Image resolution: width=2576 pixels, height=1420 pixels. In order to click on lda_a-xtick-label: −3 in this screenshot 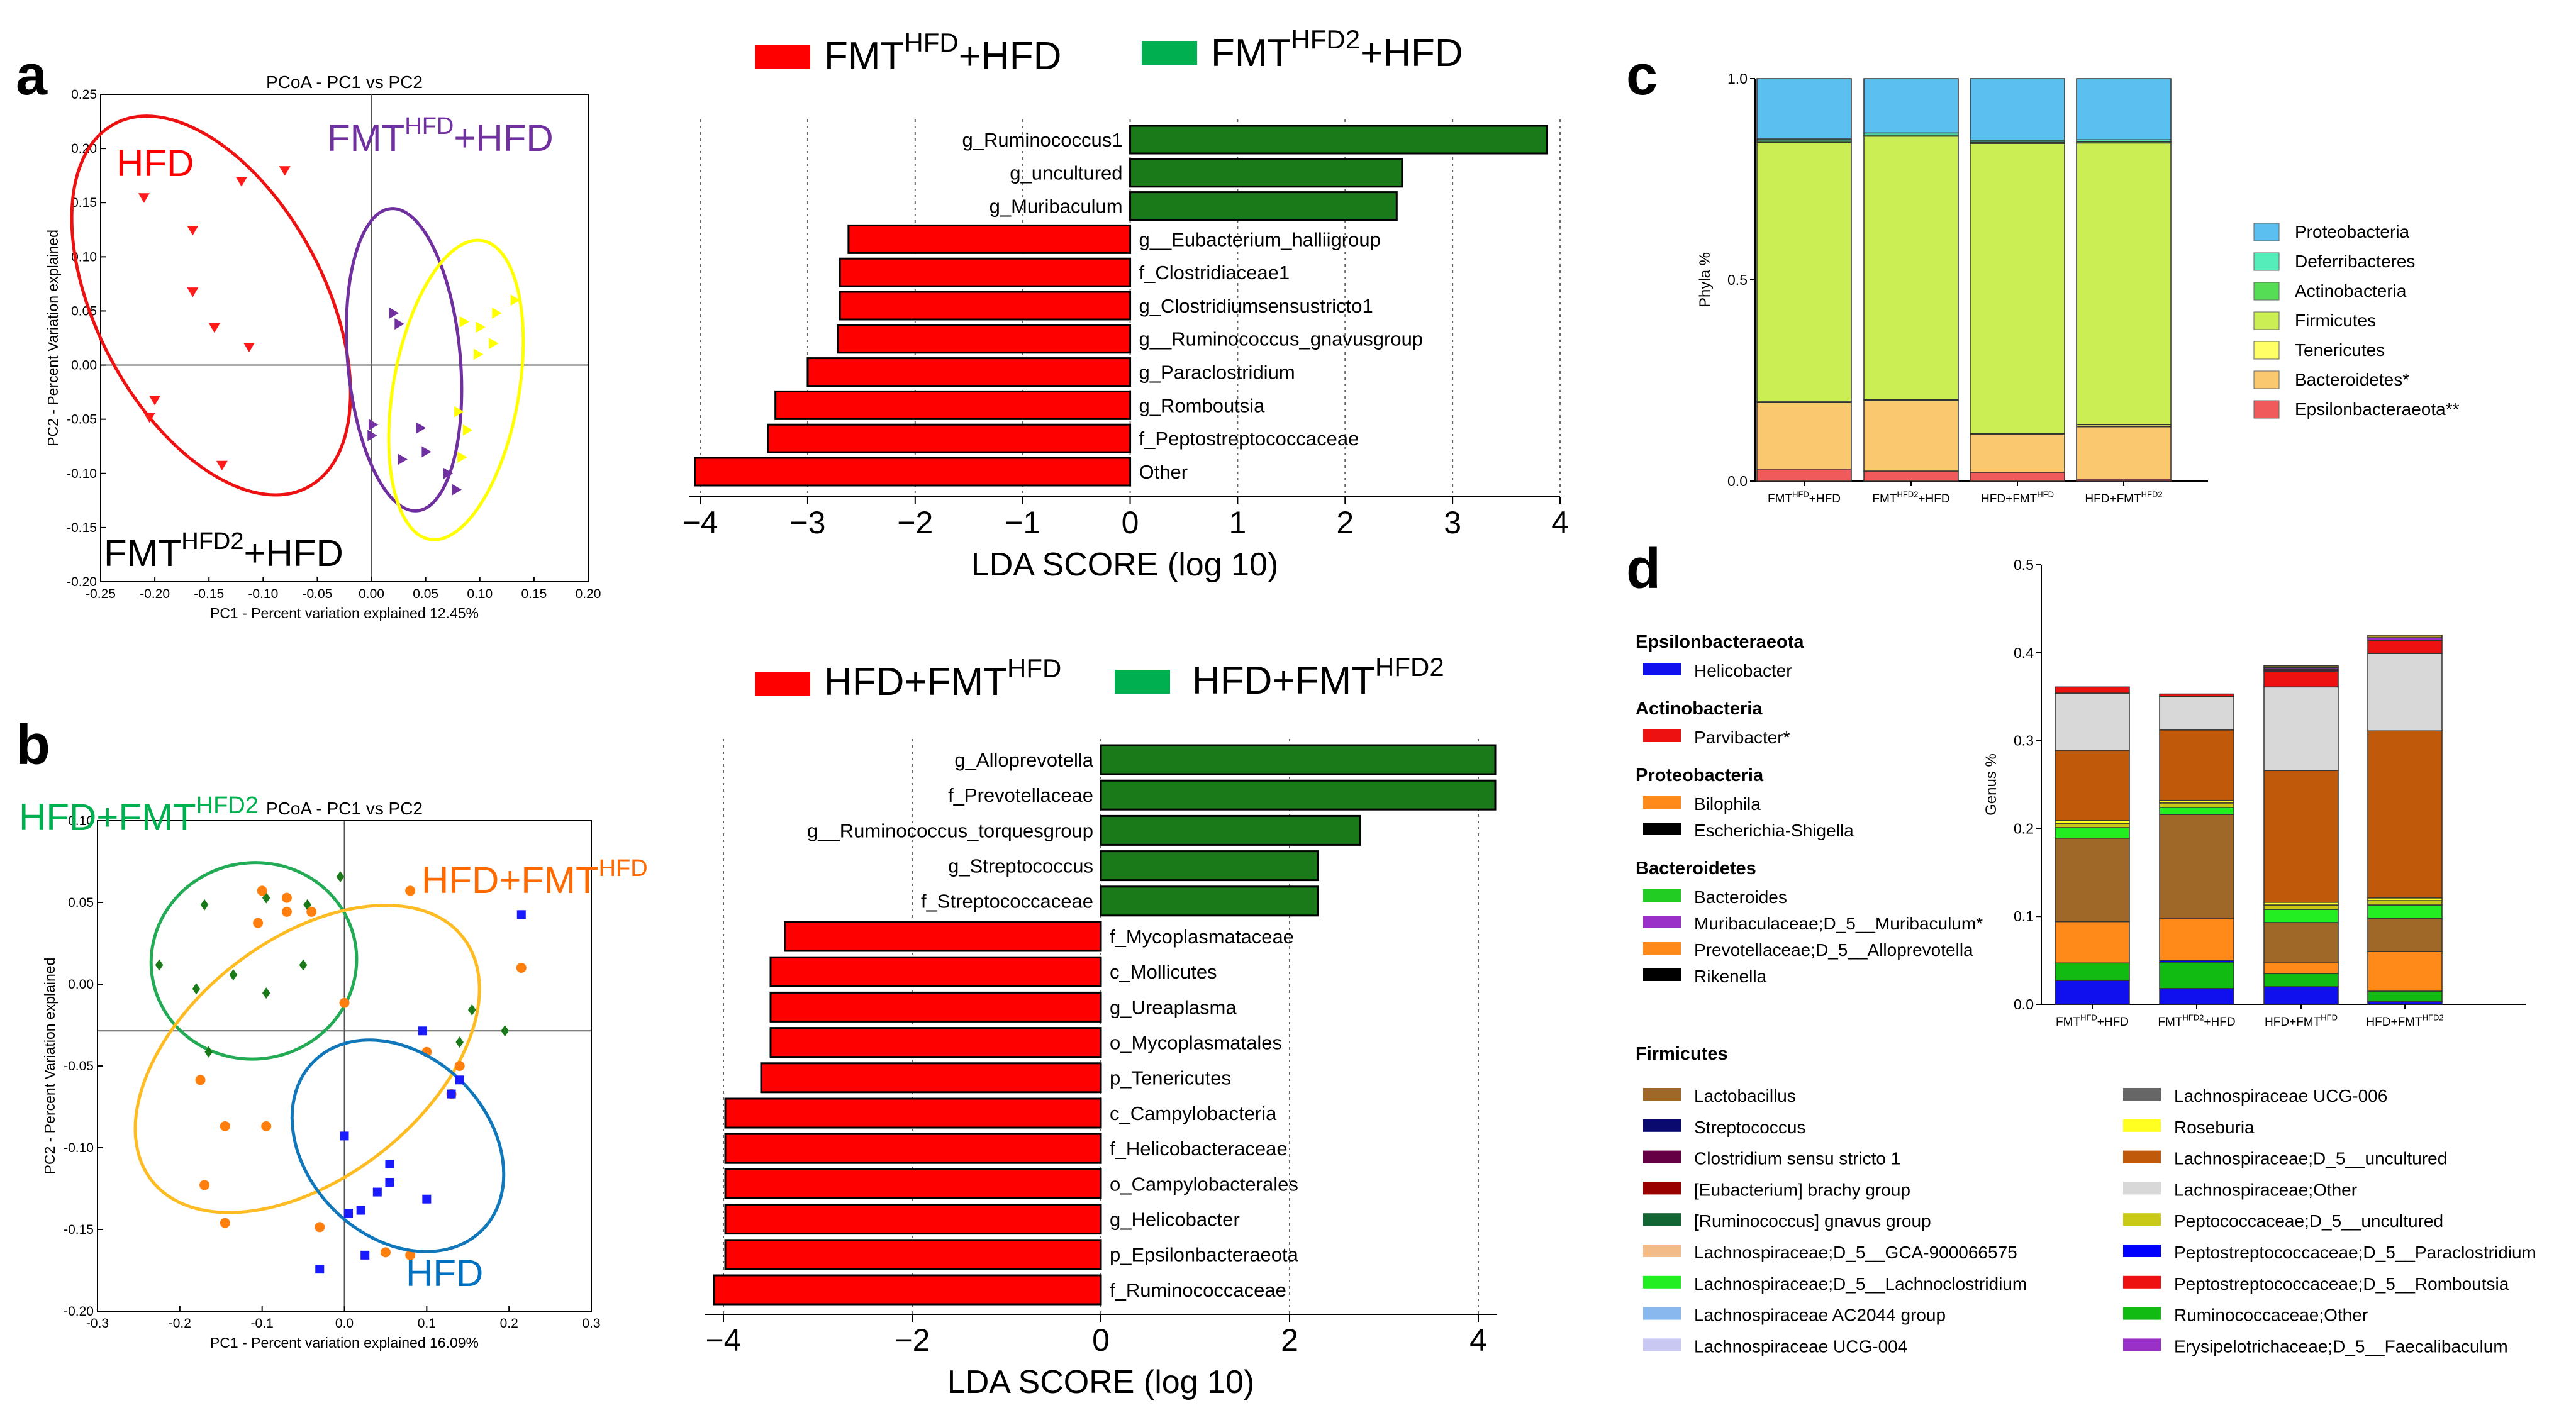, I will do `click(807, 522)`.